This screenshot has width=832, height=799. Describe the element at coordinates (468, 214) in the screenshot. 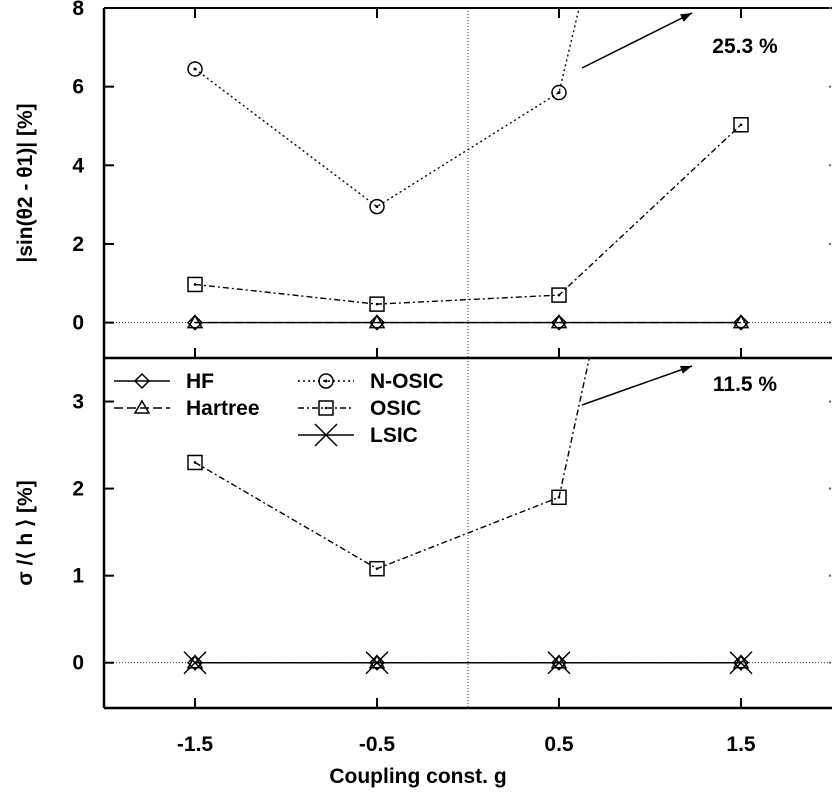

I see `series-line-top-osic` at that location.